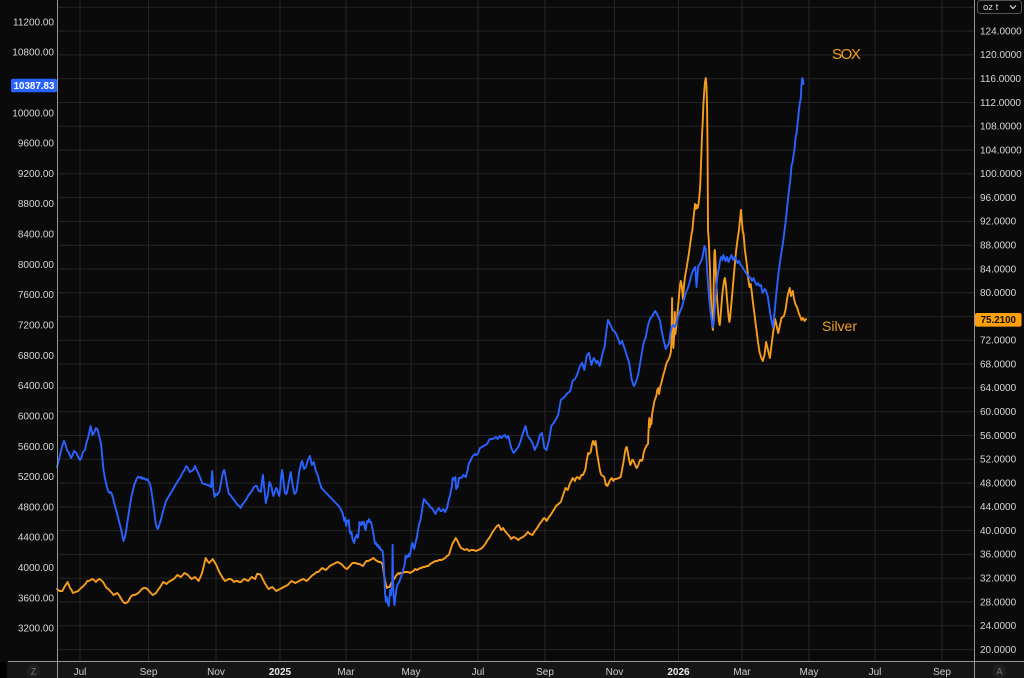  What do you see at coordinates (36, 386) in the screenshot?
I see `svg-text: 6400.00` at bounding box center [36, 386].